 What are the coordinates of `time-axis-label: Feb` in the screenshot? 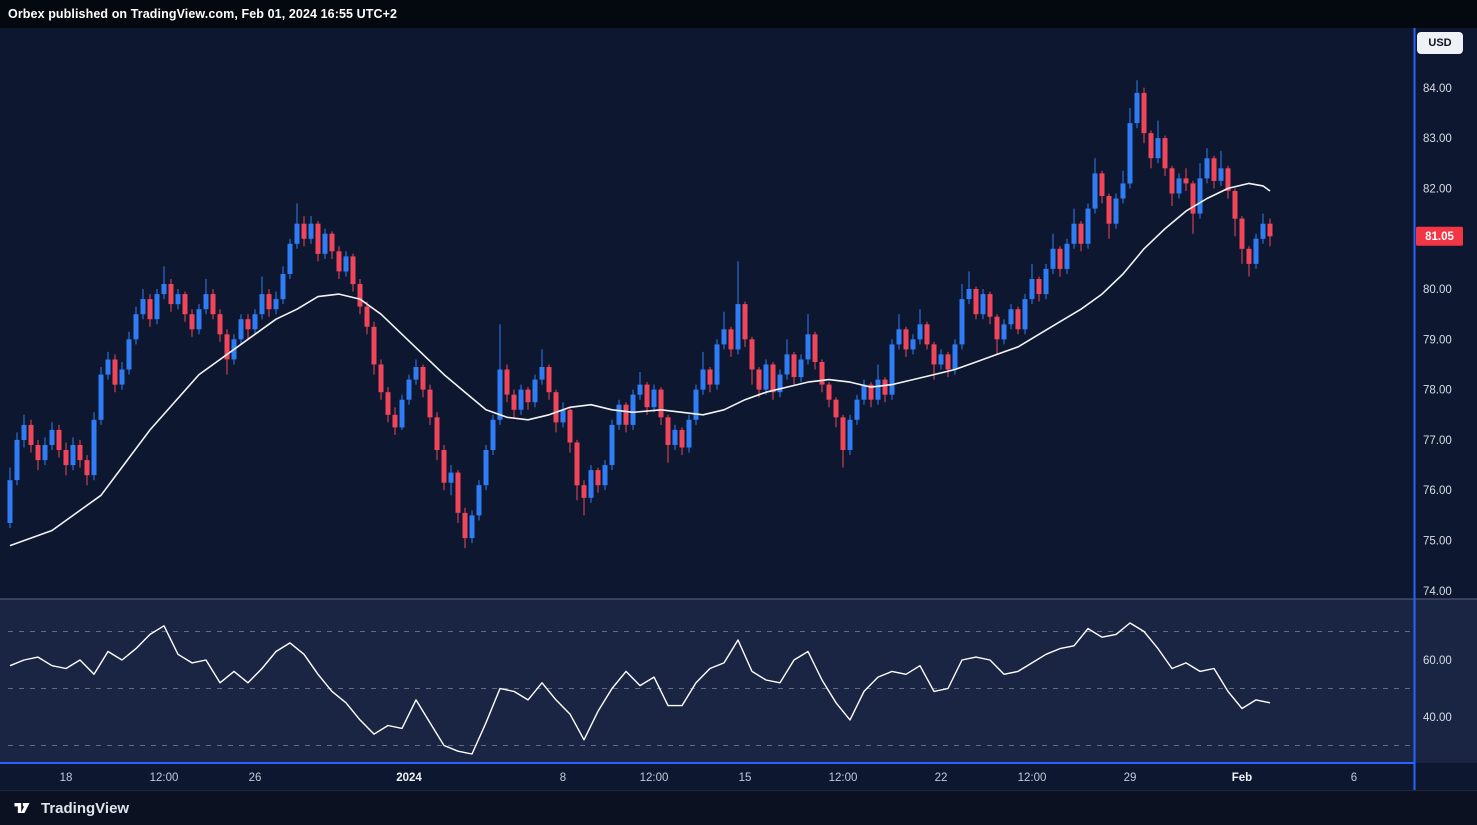 It's located at (1242, 778).